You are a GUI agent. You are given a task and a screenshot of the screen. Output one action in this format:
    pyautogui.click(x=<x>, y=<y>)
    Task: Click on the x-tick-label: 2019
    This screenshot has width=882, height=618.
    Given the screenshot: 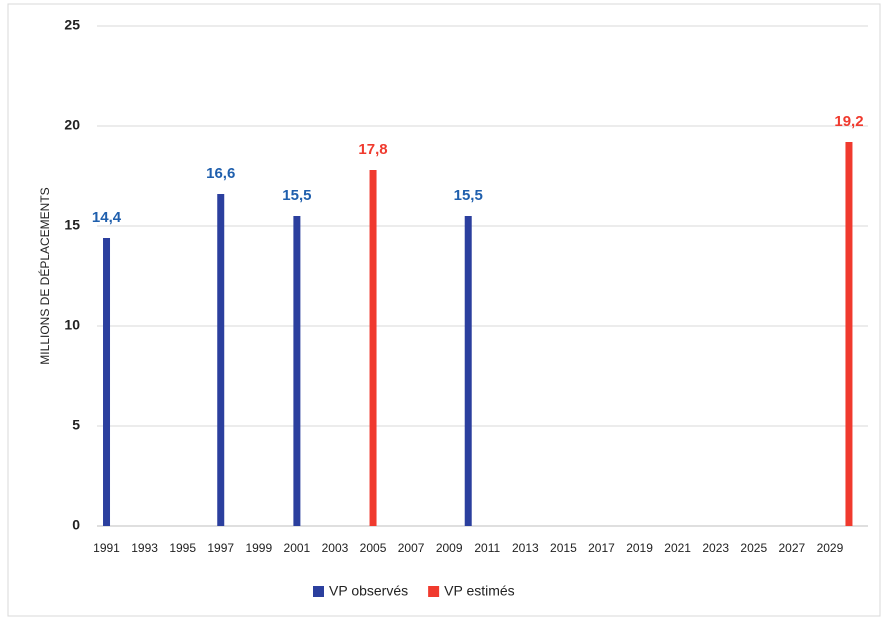 What is the action you would take?
    pyautogui.click(x=639, y=548)
    